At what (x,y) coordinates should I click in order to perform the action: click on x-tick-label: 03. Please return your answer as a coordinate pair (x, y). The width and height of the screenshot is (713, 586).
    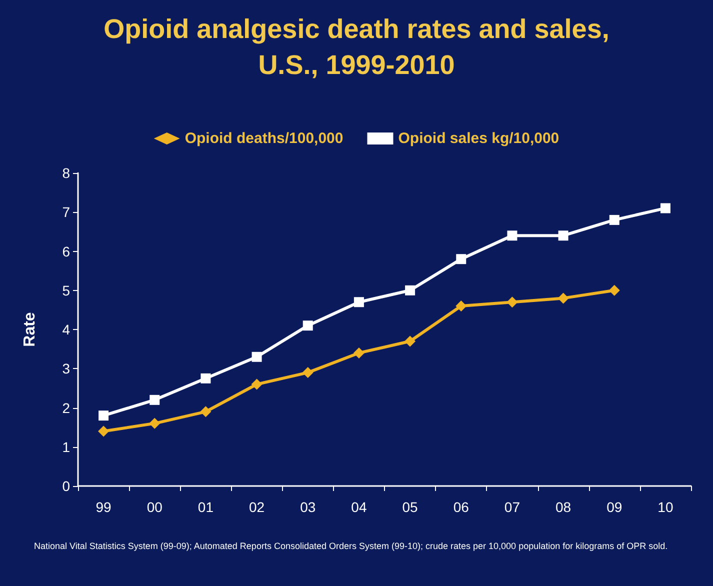
    Looking at the image, I should click on (308, 507).